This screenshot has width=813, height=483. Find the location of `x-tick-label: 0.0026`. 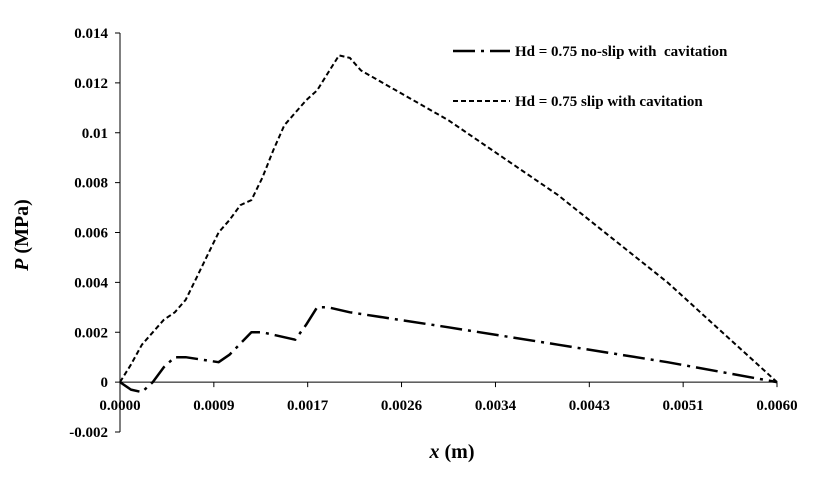

x-tick-label: 0.0026 is located at coordinates (402, 406).